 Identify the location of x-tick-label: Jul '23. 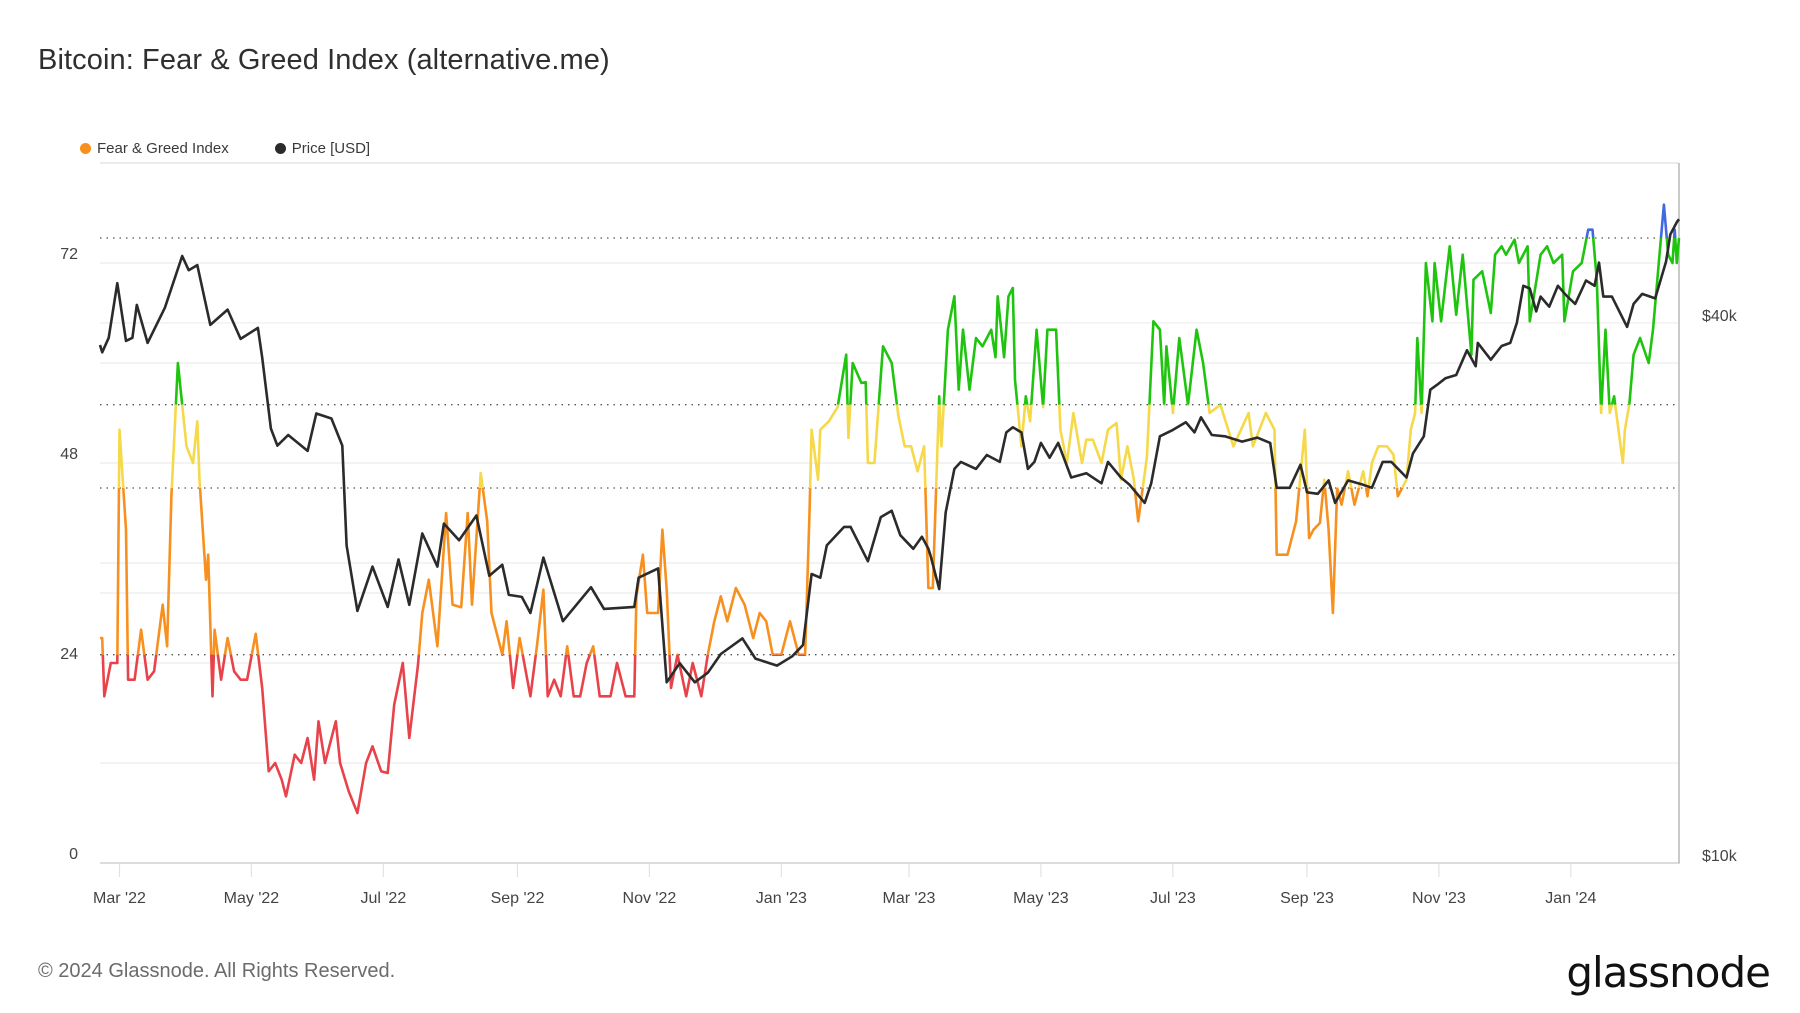
(1173, 898).